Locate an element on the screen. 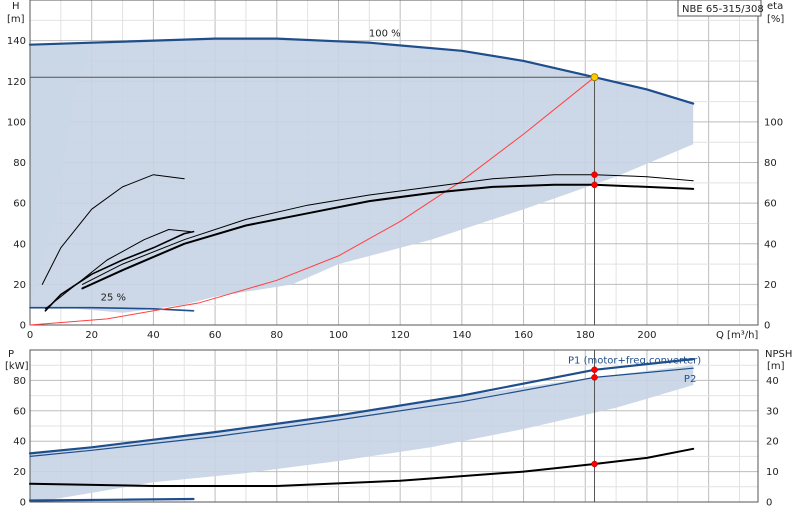 This screenshot has width=800, height=520. model-label: NBE 65-315/308 is located at coordinates (723, 9).